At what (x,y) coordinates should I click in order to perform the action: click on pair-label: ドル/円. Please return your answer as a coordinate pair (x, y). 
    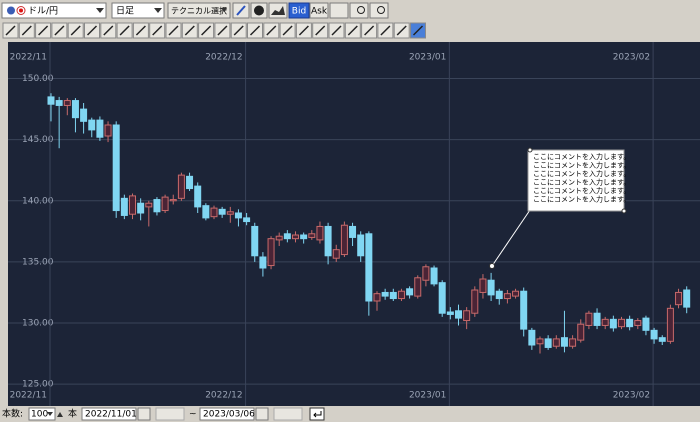
    Looking at the image, I should click on (43, 11).